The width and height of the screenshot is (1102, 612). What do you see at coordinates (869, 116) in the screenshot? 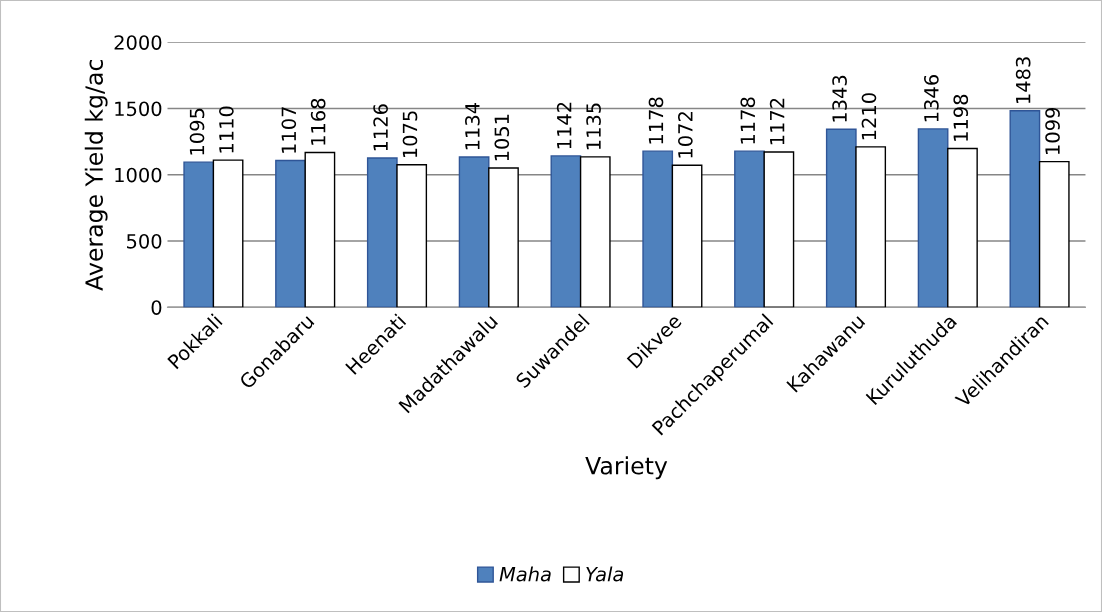
I see `data-label: 1210` at bounding box center [869, 116].